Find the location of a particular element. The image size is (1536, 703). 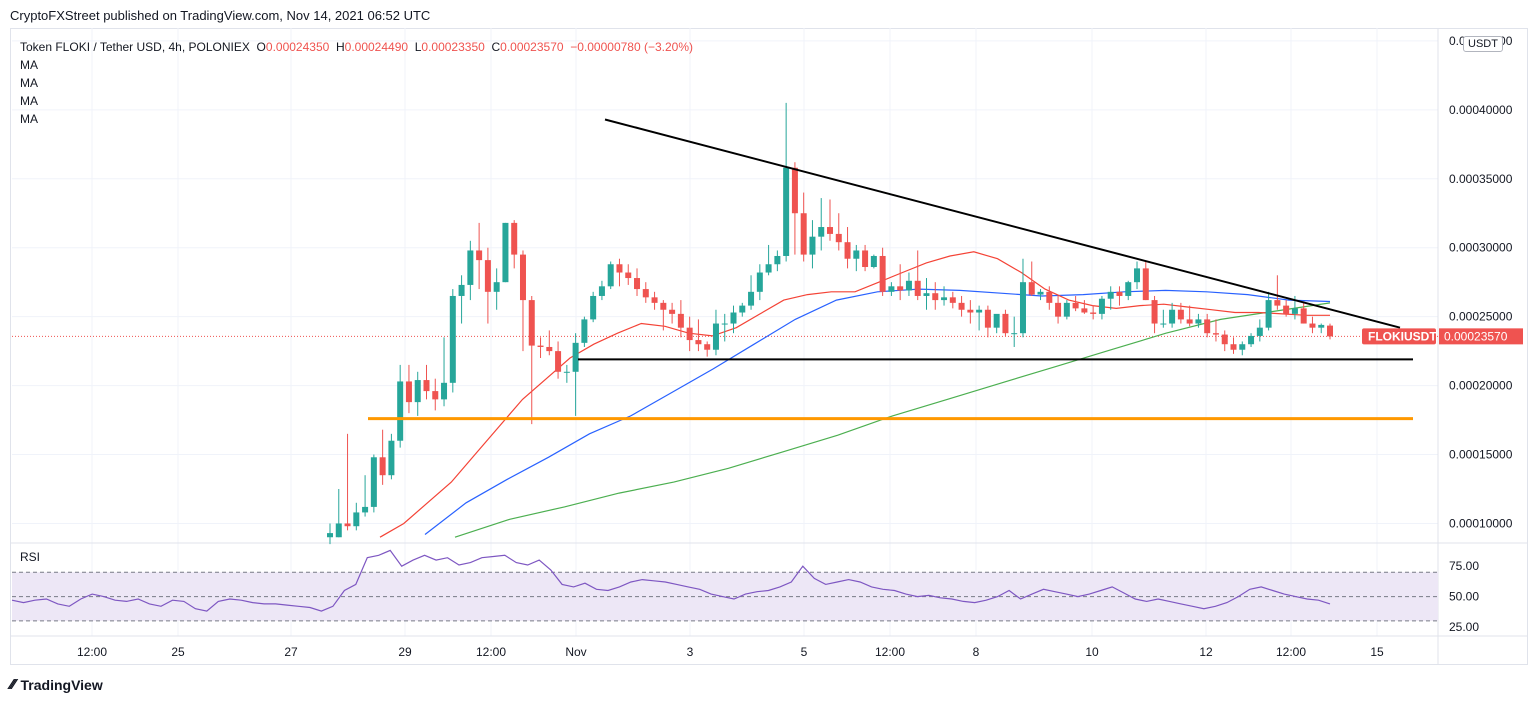

symbol-tag-bg is located at coordinates (1399, 336).